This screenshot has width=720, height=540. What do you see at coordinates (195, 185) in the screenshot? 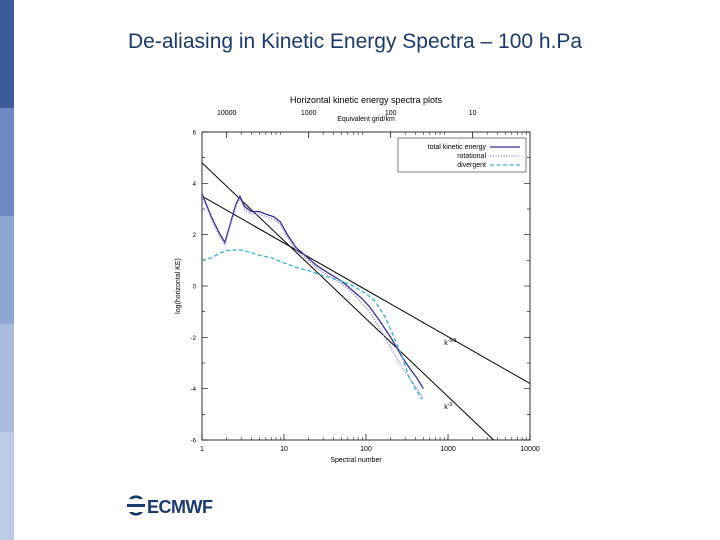
I see `y-tick-label: 4` at bounding box center [195, 185].